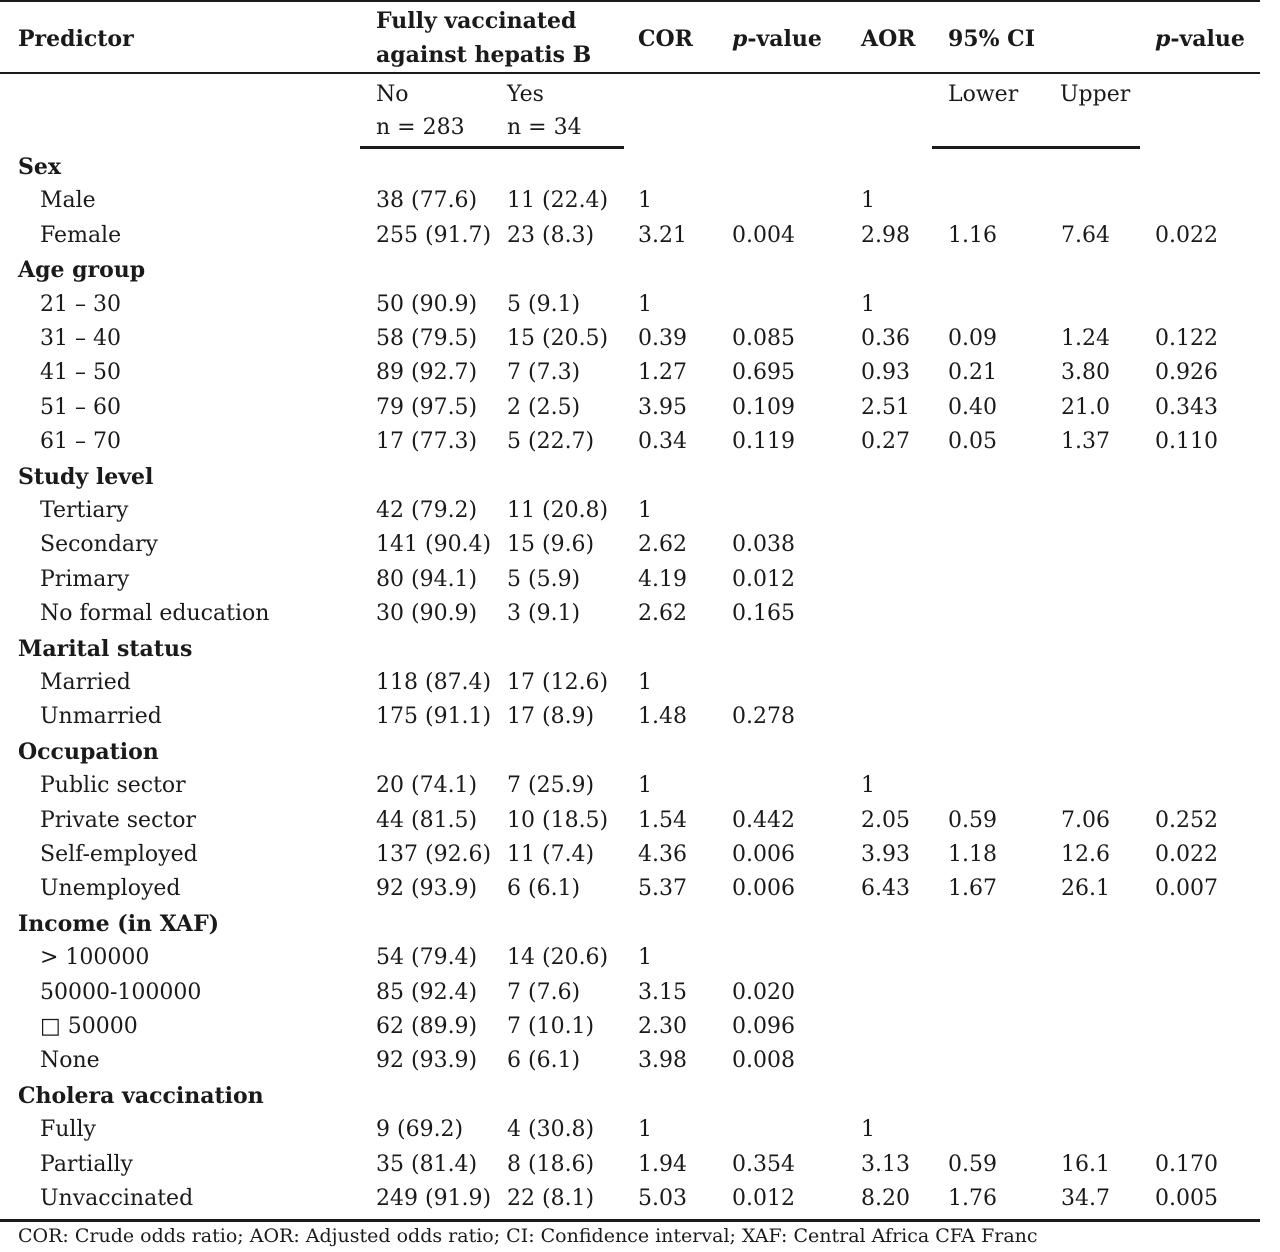 This screenshot has height=1252, width=1280. Describe the element at coordinates (427, 786) in the screenshot. I see `cell-no: 20 (74.1)` at that location.